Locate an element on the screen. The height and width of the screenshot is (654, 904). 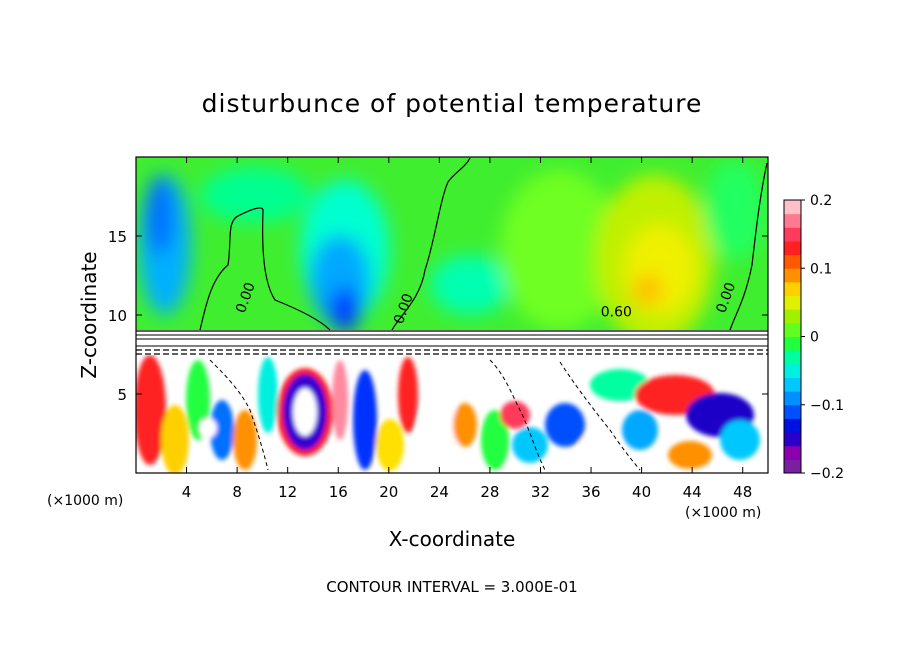
colorbar-tick-label: 0.1 is located at coordinates (821, 269).